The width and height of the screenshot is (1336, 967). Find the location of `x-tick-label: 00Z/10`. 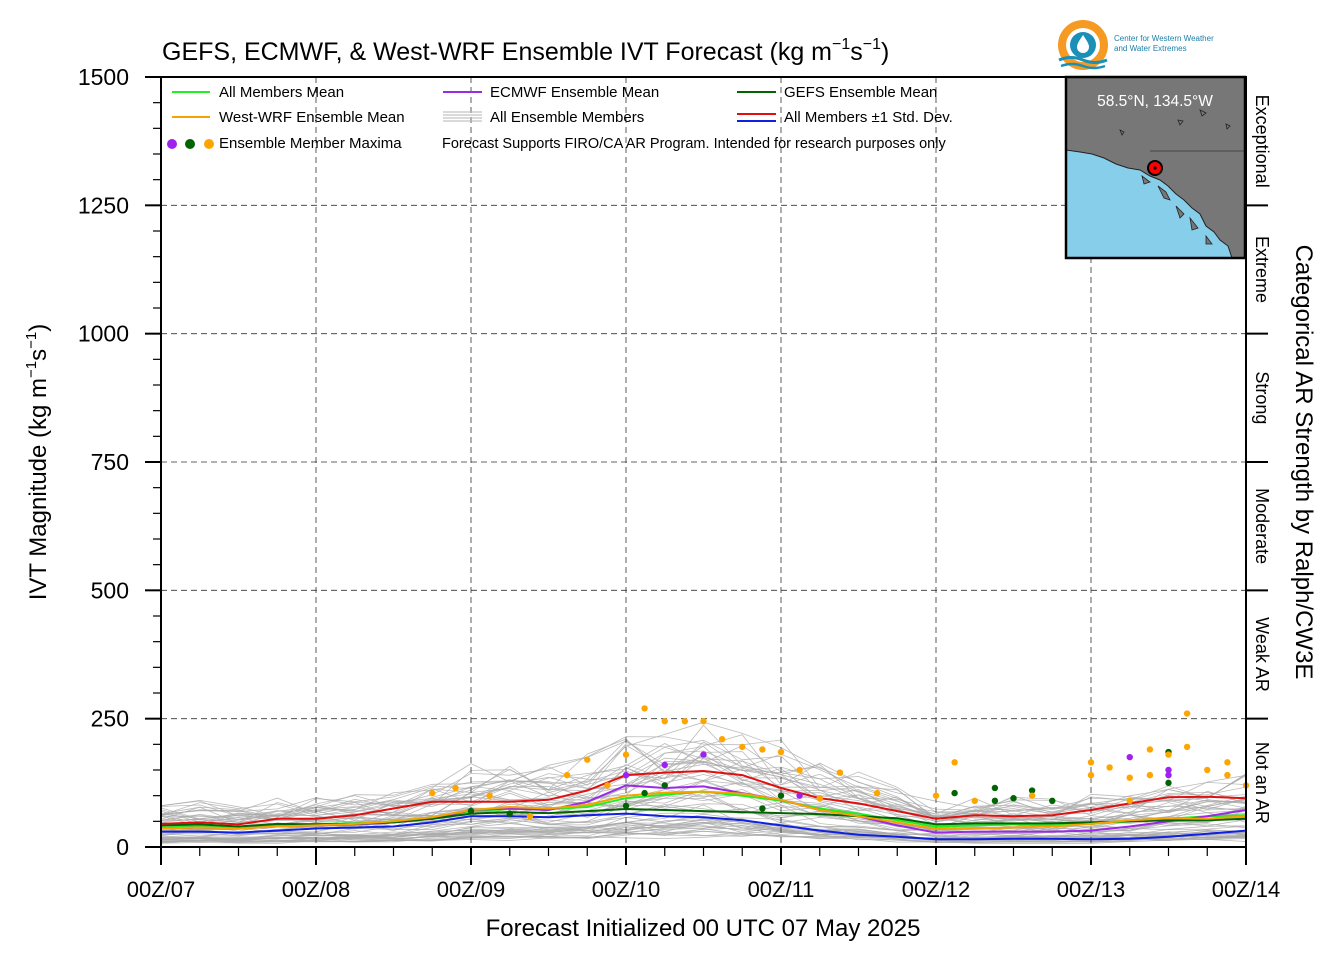

x-tick-label: 00Z/10 is located at coordinates (626, 889).